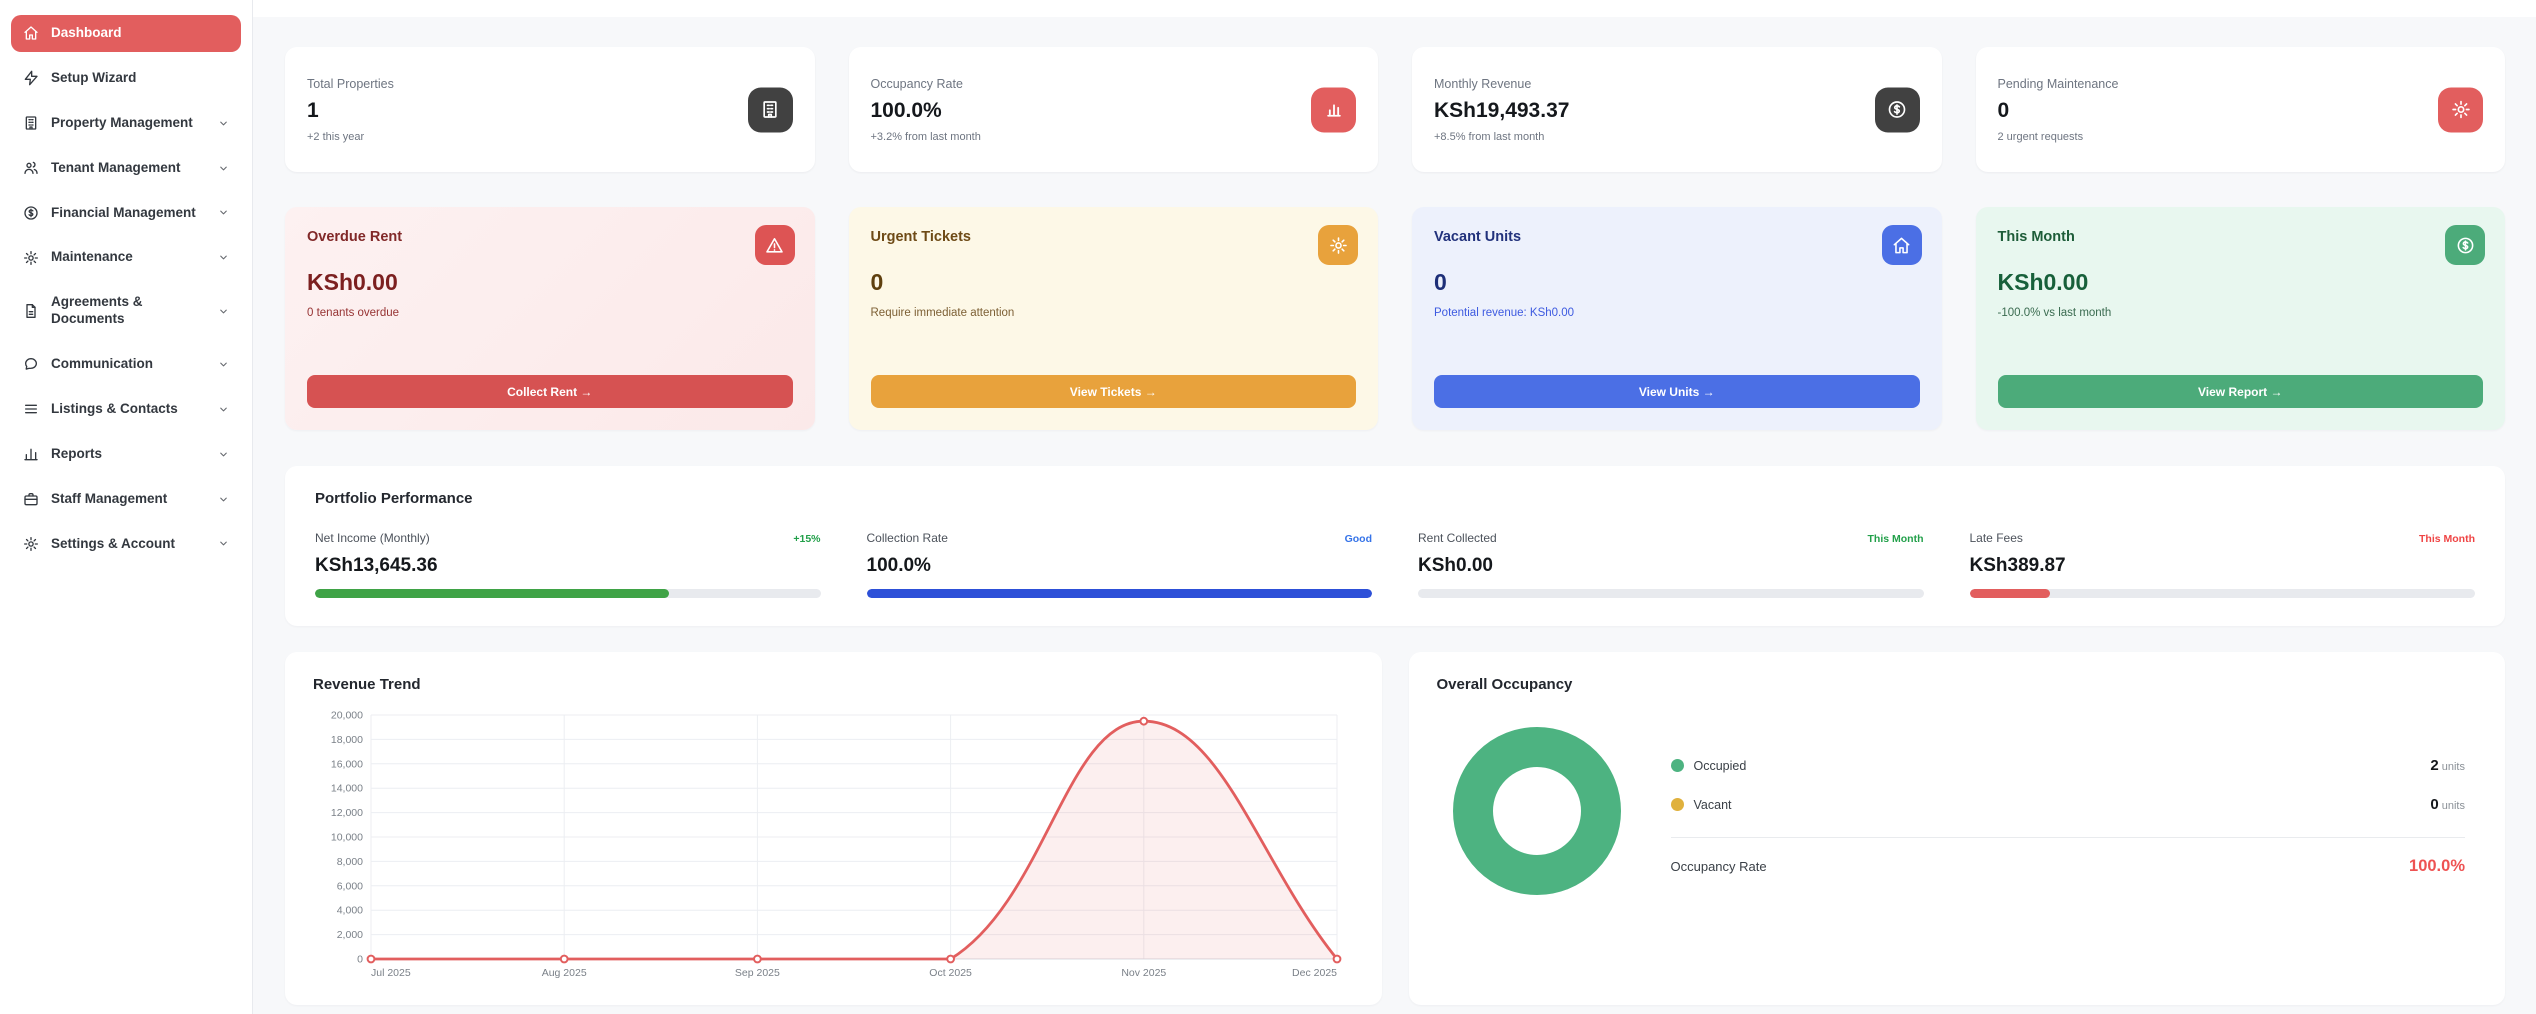 The width and height of the screenshot is (2536, 1014). Describe the element at coordinates (126, 409) in the screenshot. I see `sidebar-item-listings-contacts: Listings & Contacts` at that location.